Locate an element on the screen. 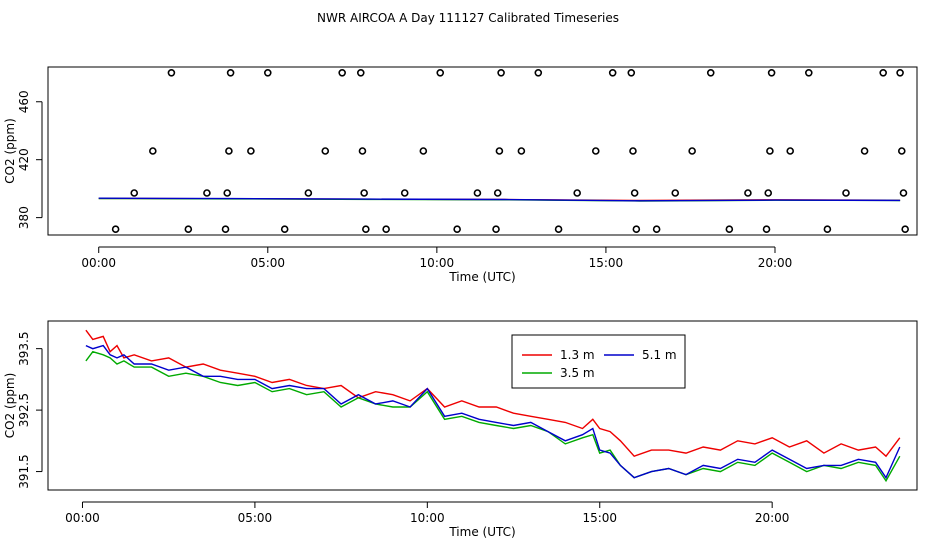 The width and height of the screenshot is (936, 540). legend-box is located at coordinates (598, 361).